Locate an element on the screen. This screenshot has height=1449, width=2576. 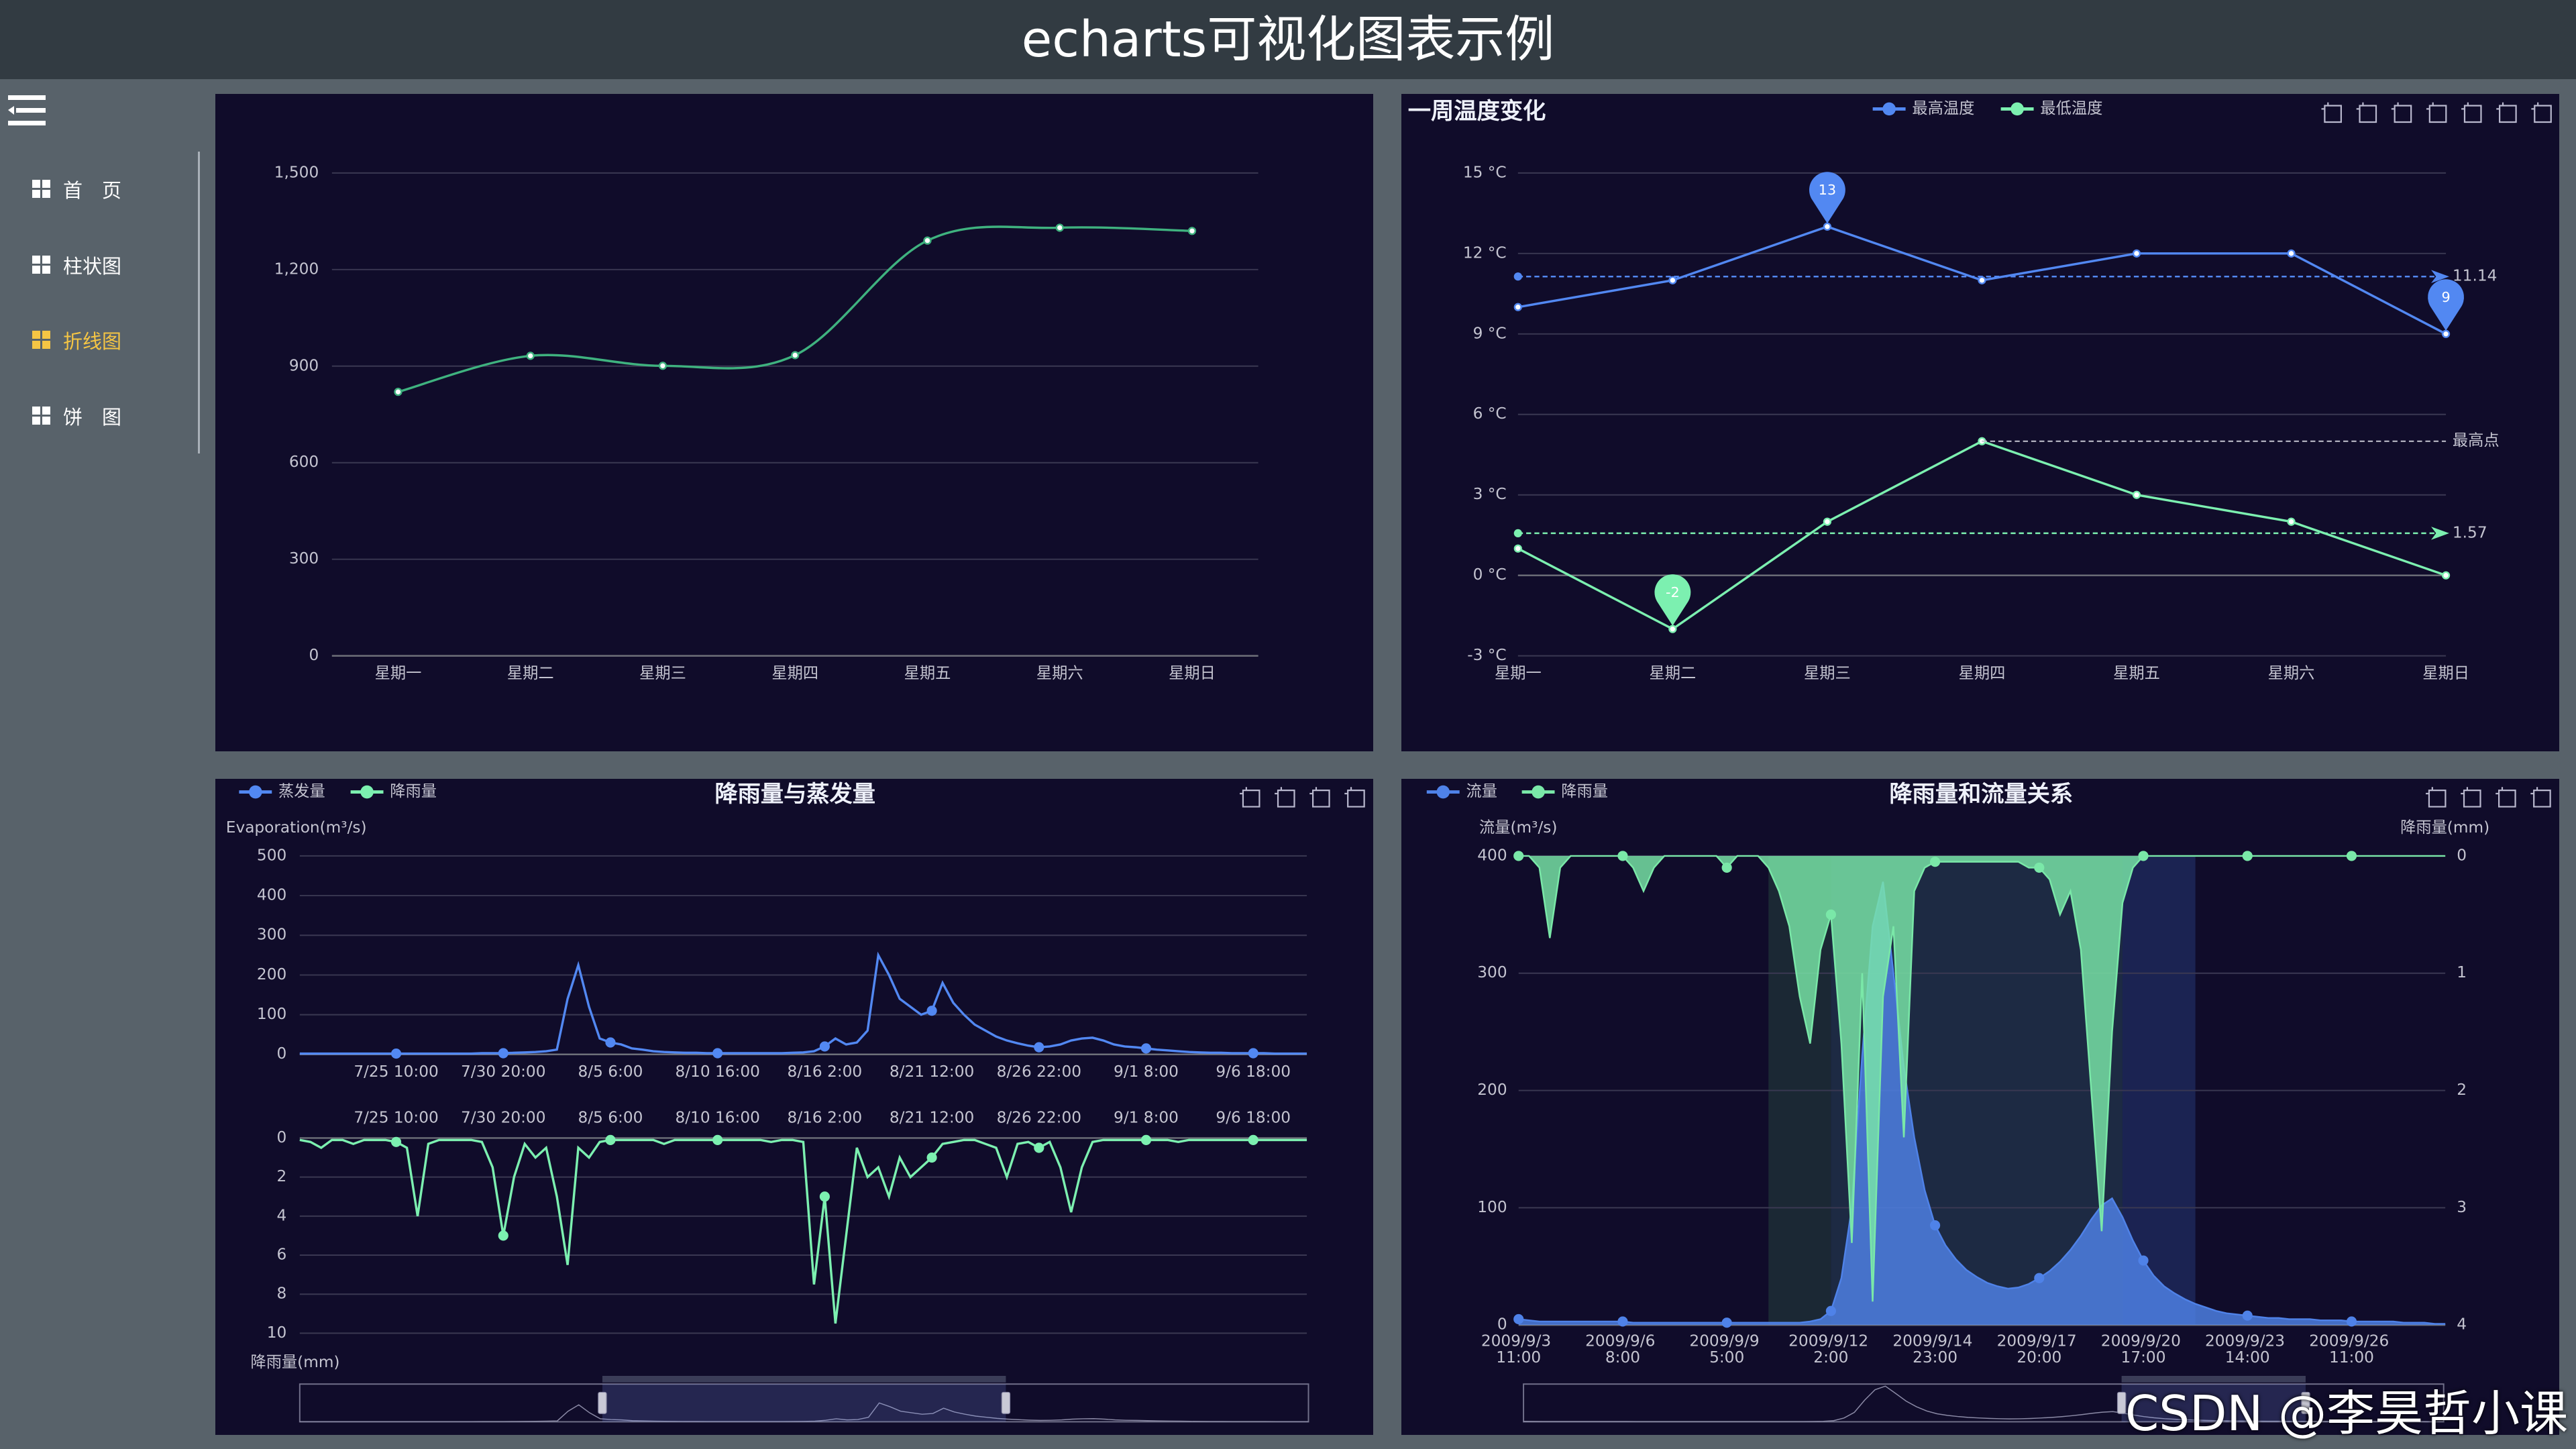
x-tick-label: 星期六 is located at coordinates (1059, 673).